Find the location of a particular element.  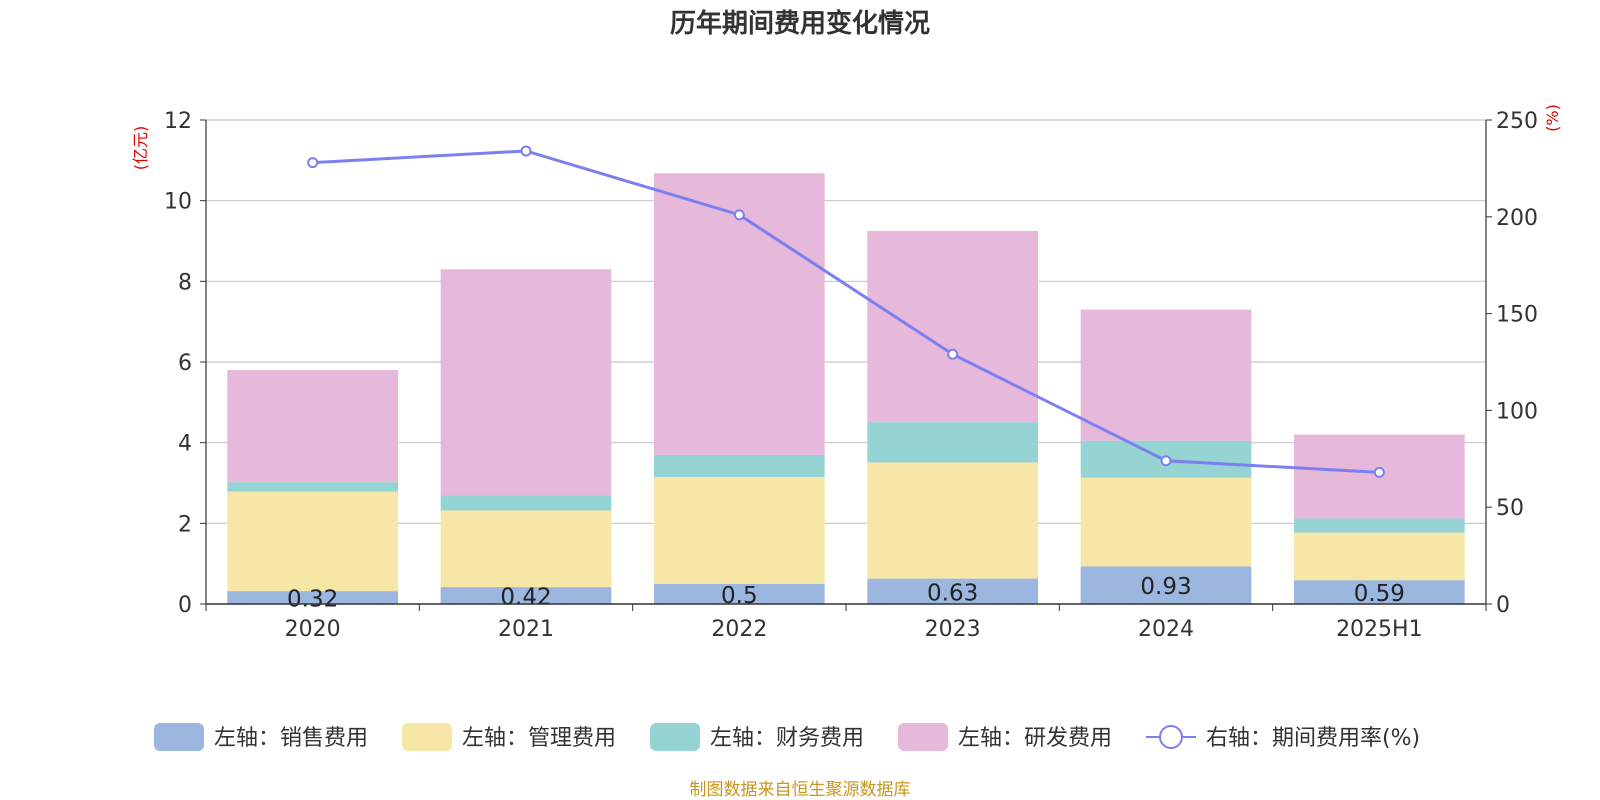

right-axis-tick-label: 150 is located at coordinates (1517, 315).